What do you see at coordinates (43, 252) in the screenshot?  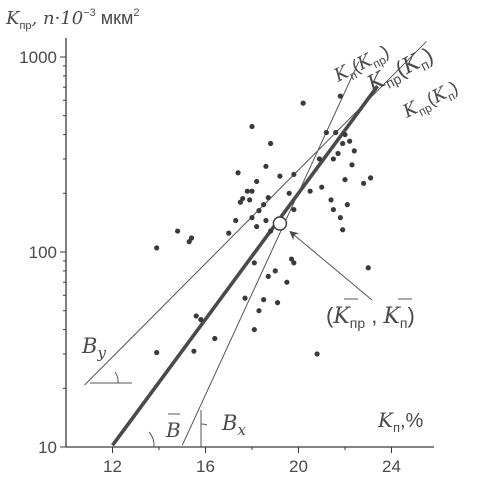 I see `y-tick-label-1: 100` at bounding box center [43, 252].